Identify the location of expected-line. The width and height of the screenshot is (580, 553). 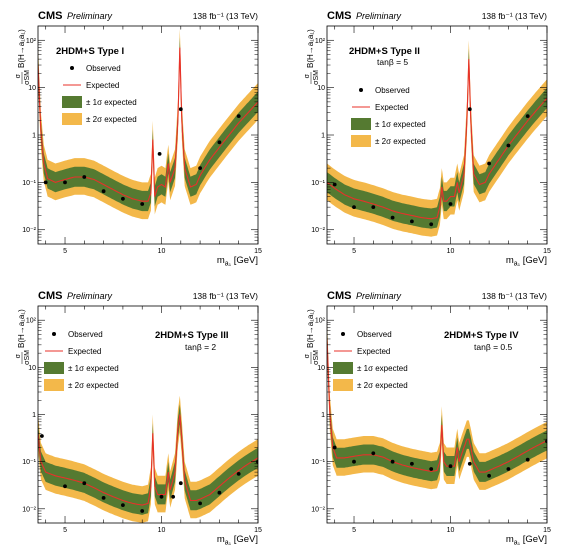
(148, 124).